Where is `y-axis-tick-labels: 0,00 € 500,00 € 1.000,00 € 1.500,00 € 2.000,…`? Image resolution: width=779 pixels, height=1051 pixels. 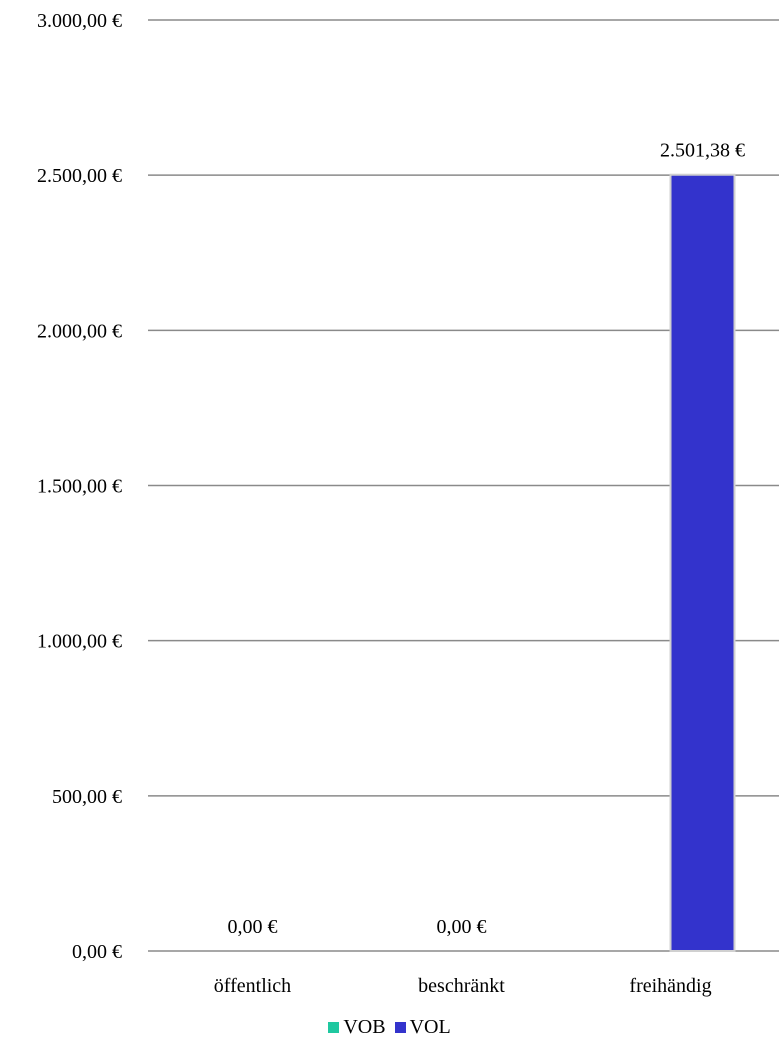
y-axis-tick-labels: 0,00 € 500,00 € 1.000,00 € 1.500,00 € 2.000,… is located at coordinates (79, 486).